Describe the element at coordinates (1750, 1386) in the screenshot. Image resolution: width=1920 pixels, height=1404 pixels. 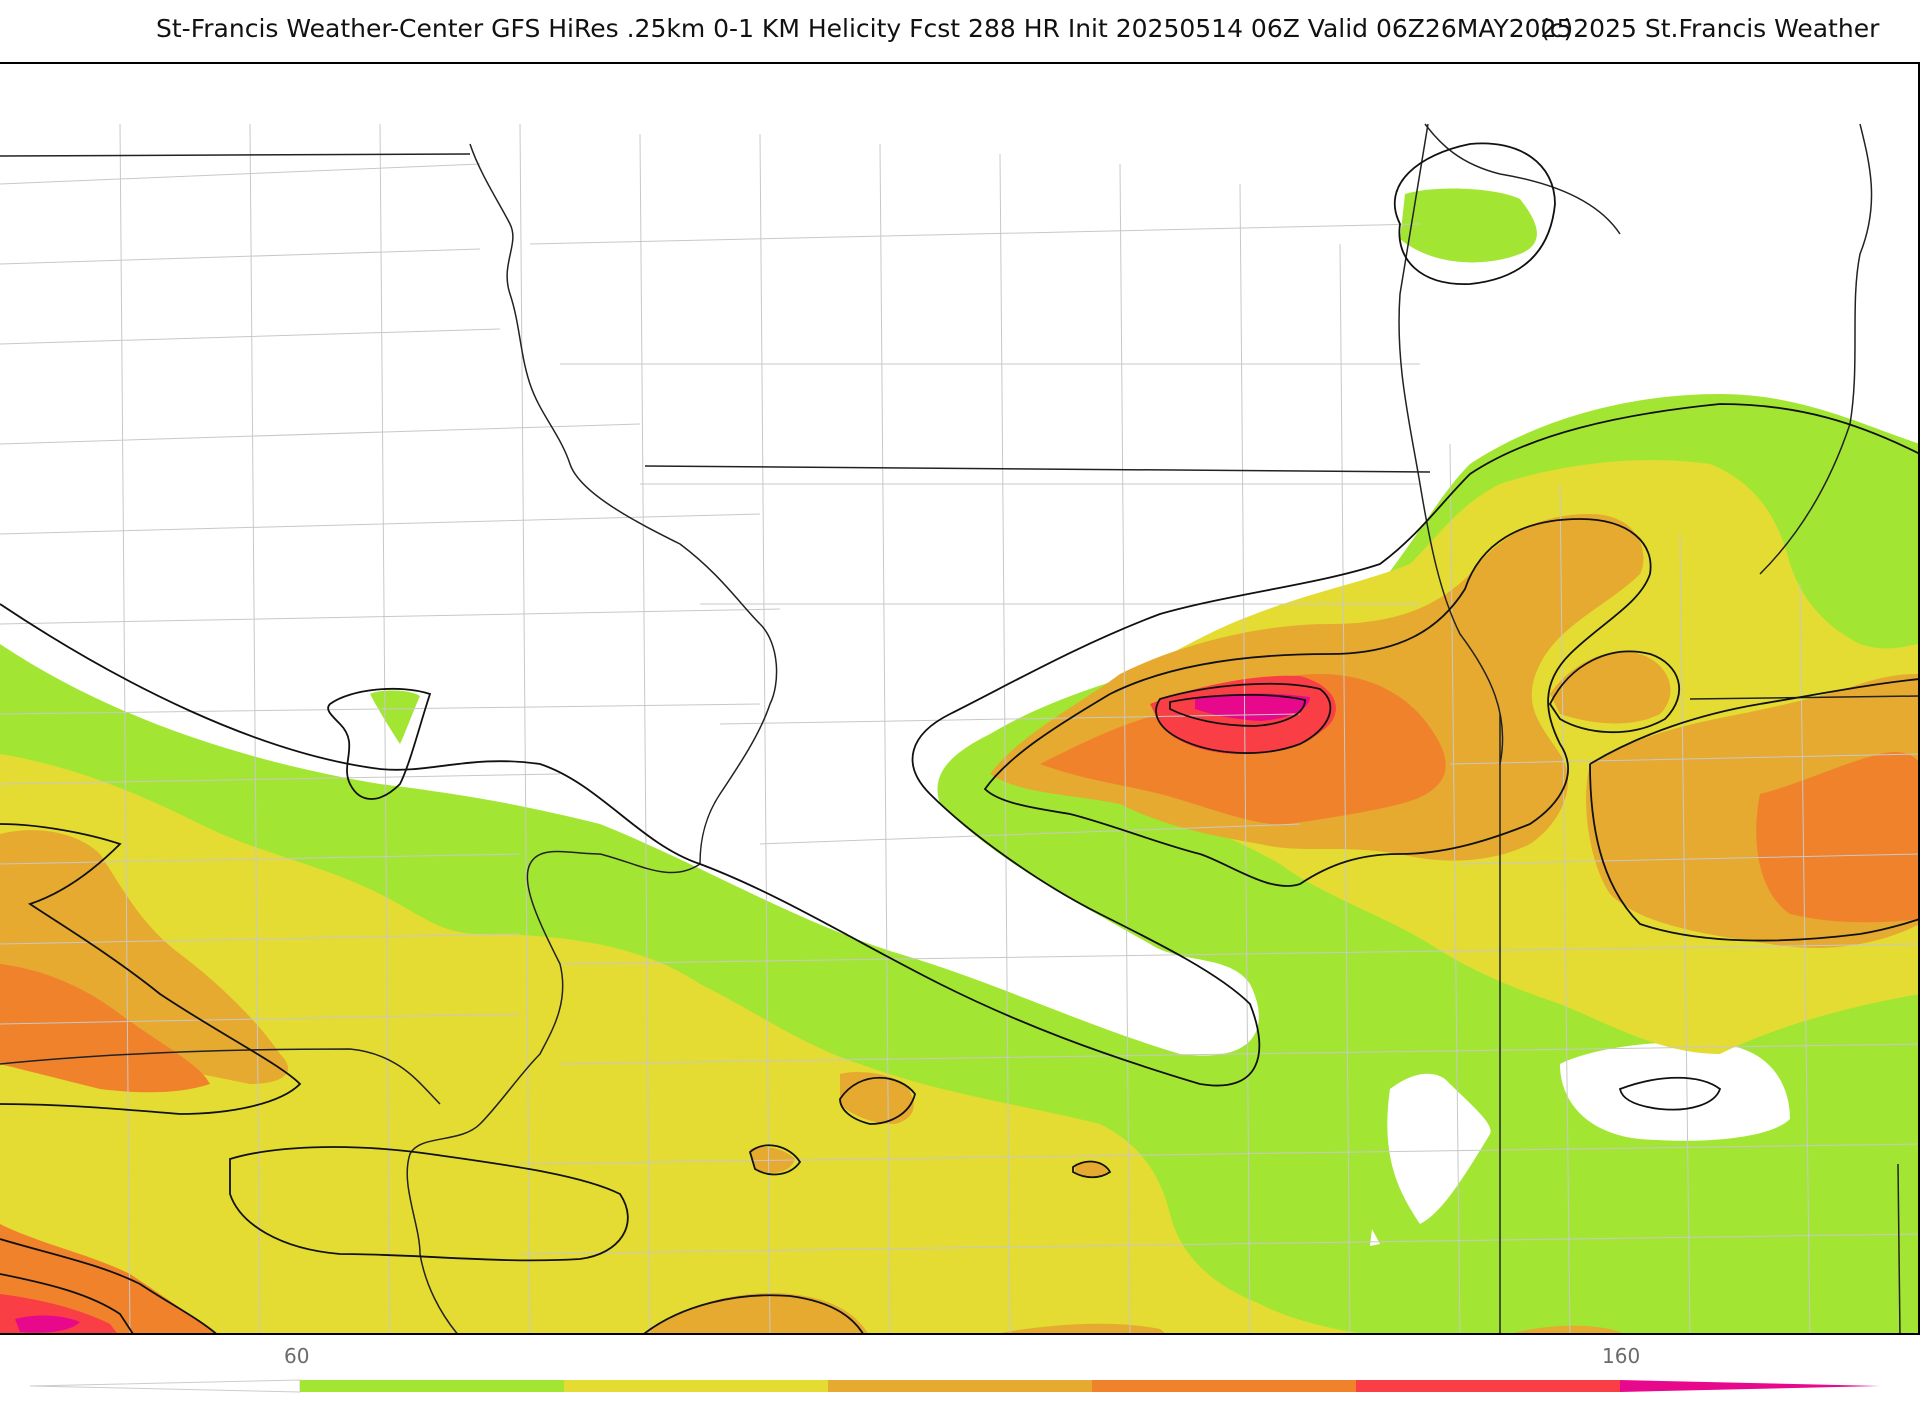
I see `colorbar-high-triangle` at that location.